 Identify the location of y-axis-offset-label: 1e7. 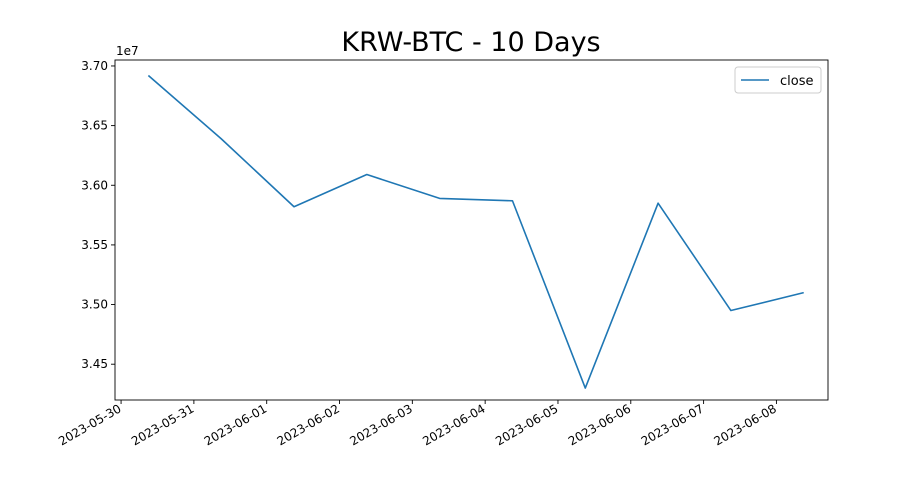
(127, 51).